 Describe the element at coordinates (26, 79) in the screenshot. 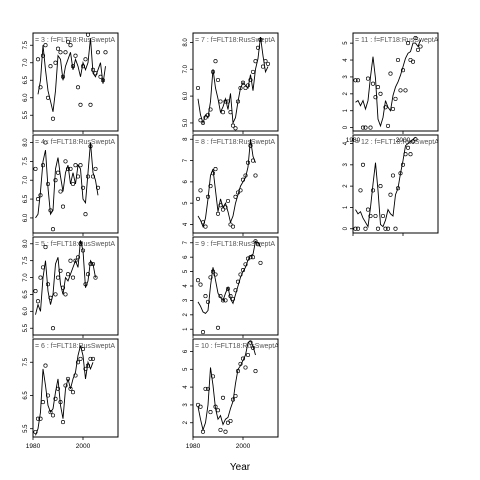

I see `y-tick-label: 6.5` at that location.